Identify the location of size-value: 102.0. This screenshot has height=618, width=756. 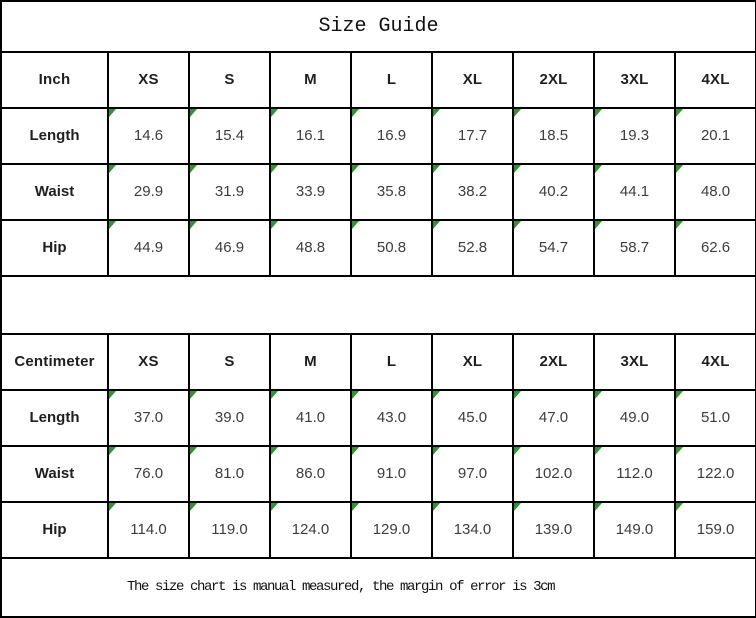
(553, 474).